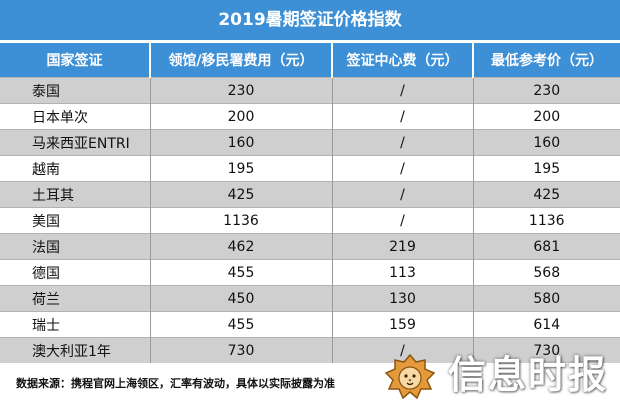 This screenshot has width=620, height=401. Describe the element at coordinates (75, 168) in the screenshot. I see `cell-country: 越南` at that location.